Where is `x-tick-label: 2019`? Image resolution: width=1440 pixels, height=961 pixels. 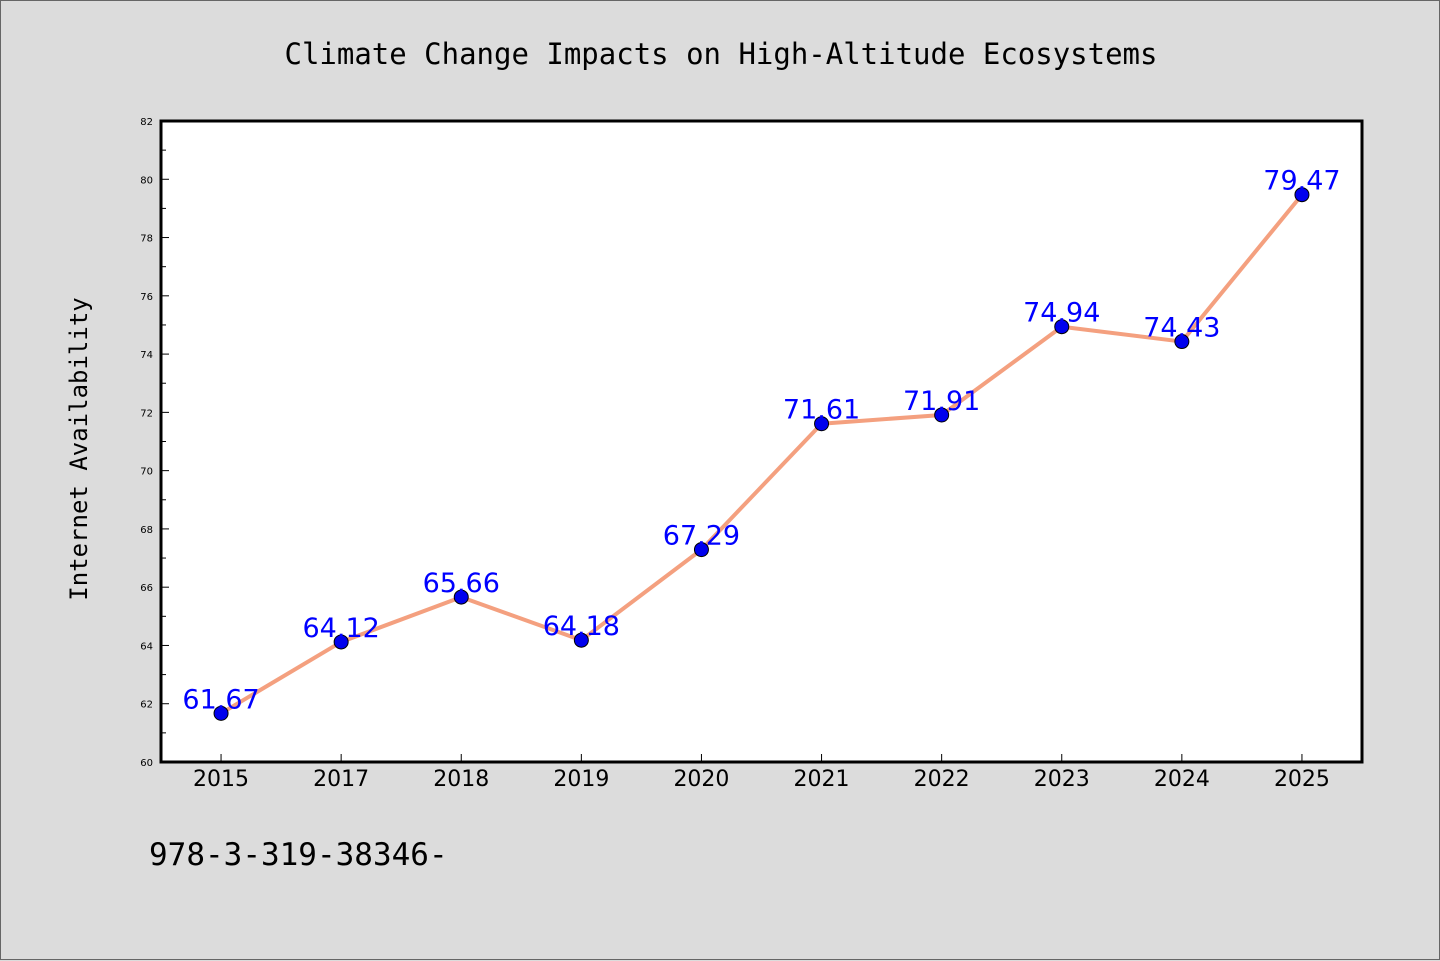 x-tick-label: 2019 is located at coordinates (581, 779).